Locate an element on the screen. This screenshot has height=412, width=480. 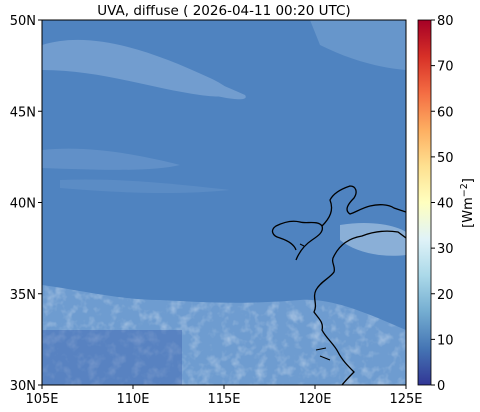
longitude-axis: 105E 110E 115E 120E 125E is located at coordinates (224, 396).